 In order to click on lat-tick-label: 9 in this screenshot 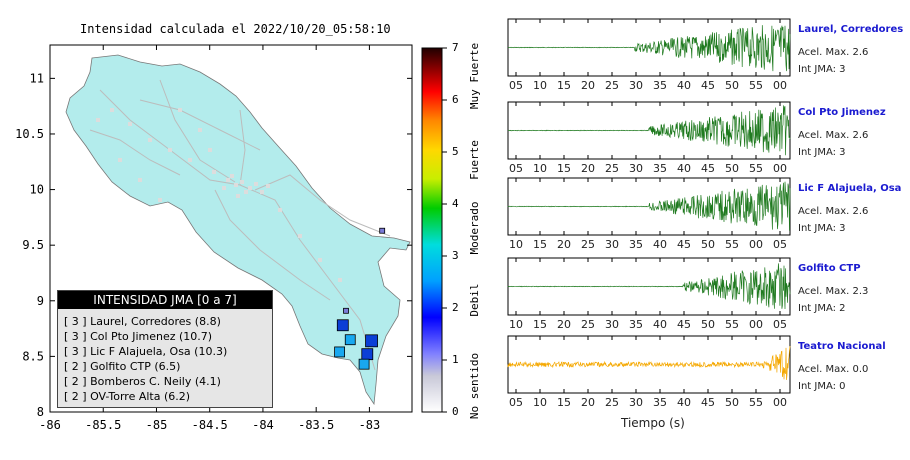, I will do `click(40, 301)`.